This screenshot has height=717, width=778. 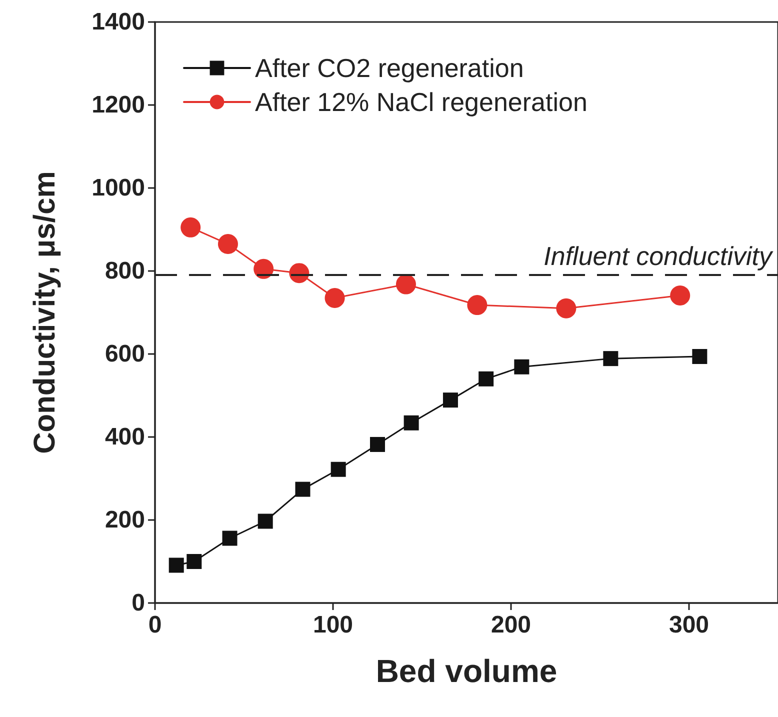 What do you see at coordinates (124, 437) in the screenshot?
I see `y-tick-label: 400` at bounding box center [124, 437].